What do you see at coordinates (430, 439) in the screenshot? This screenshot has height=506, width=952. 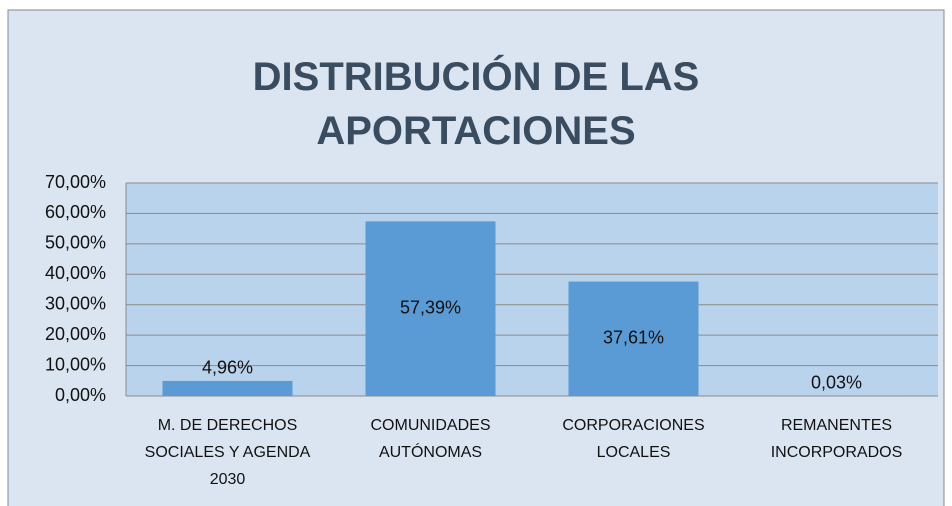 I see `x-tick-label: COMUNIDADES AUTÓNOMAS` at bounding box center [430, 439].